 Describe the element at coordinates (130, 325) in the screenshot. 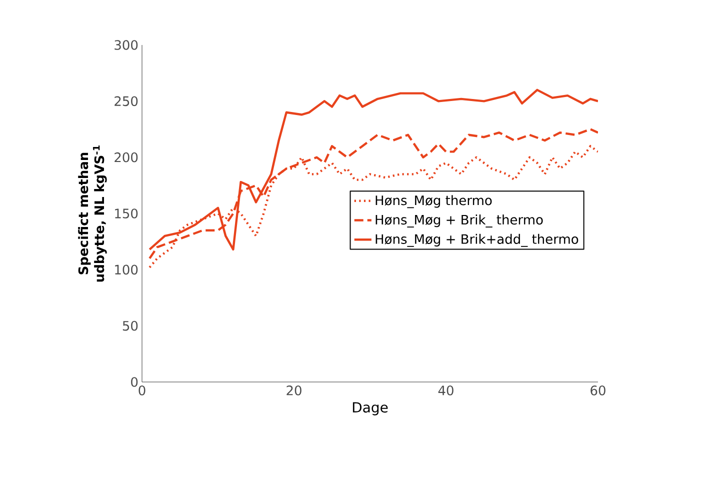

I see `y-tick-label: 50` at that location.